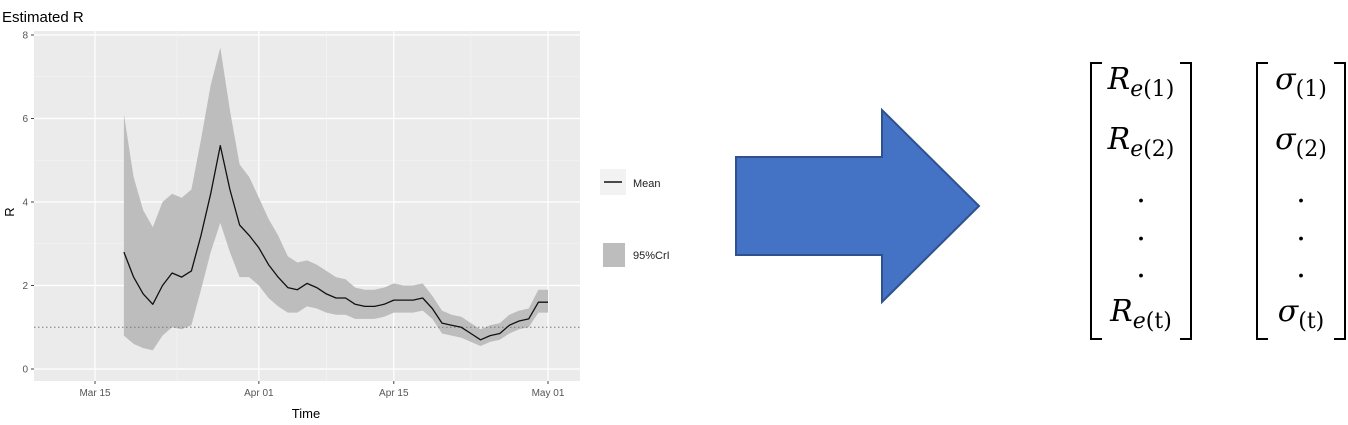 The image size is (1348, 425). I want to click on matrix-sigma-entry-1: σ(1), so click(1301, 82).